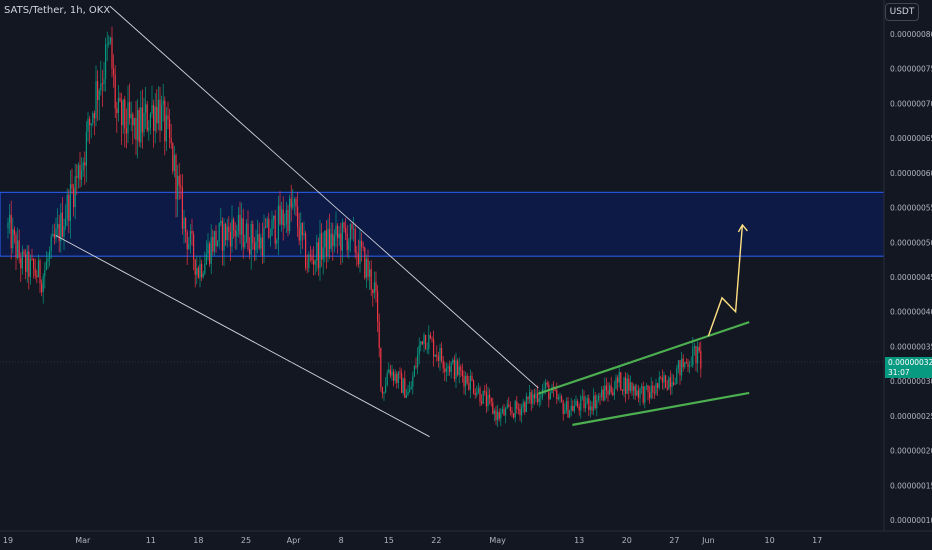  Describe the element at coordinates (902, 12) in the screenshot. I see `currency-button: USDT` at that location.